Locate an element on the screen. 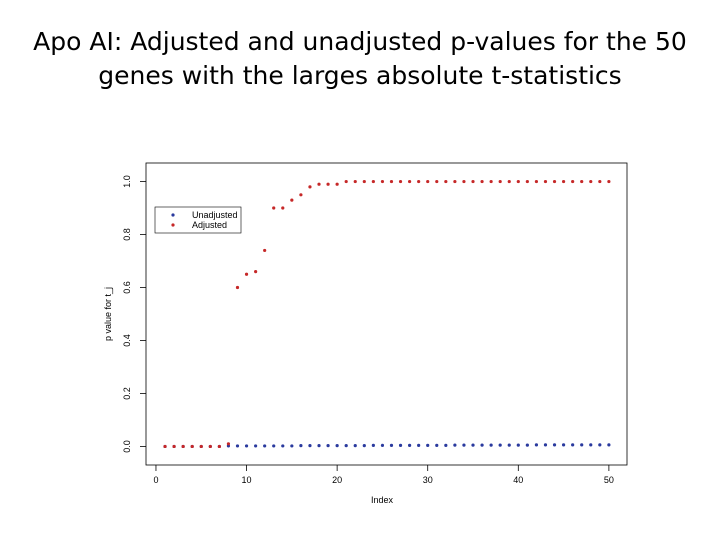 The height and width of the screenshot is (544, 720). y-axis-label: p value for t_j is located at coordinates (108, 314).